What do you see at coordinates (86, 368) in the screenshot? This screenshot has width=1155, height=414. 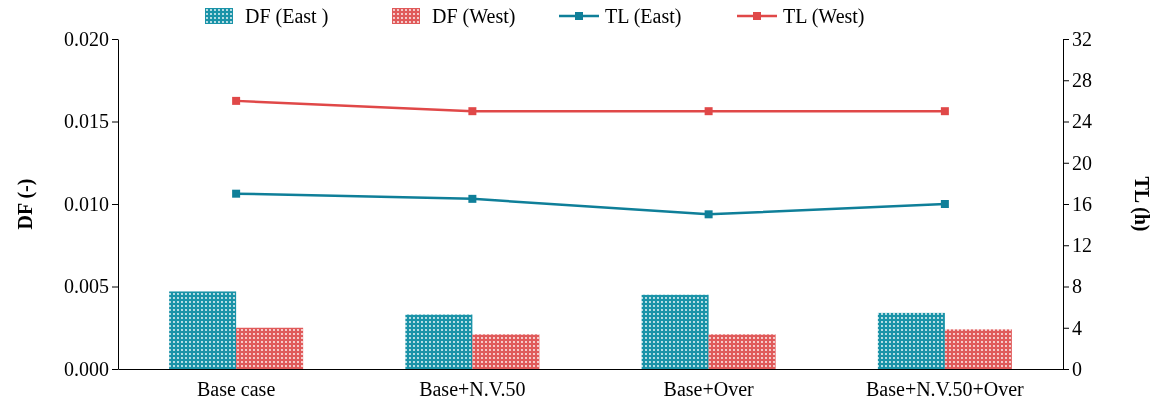 I see `y-tick-label: 0.000` at bounding box center [86, 368].